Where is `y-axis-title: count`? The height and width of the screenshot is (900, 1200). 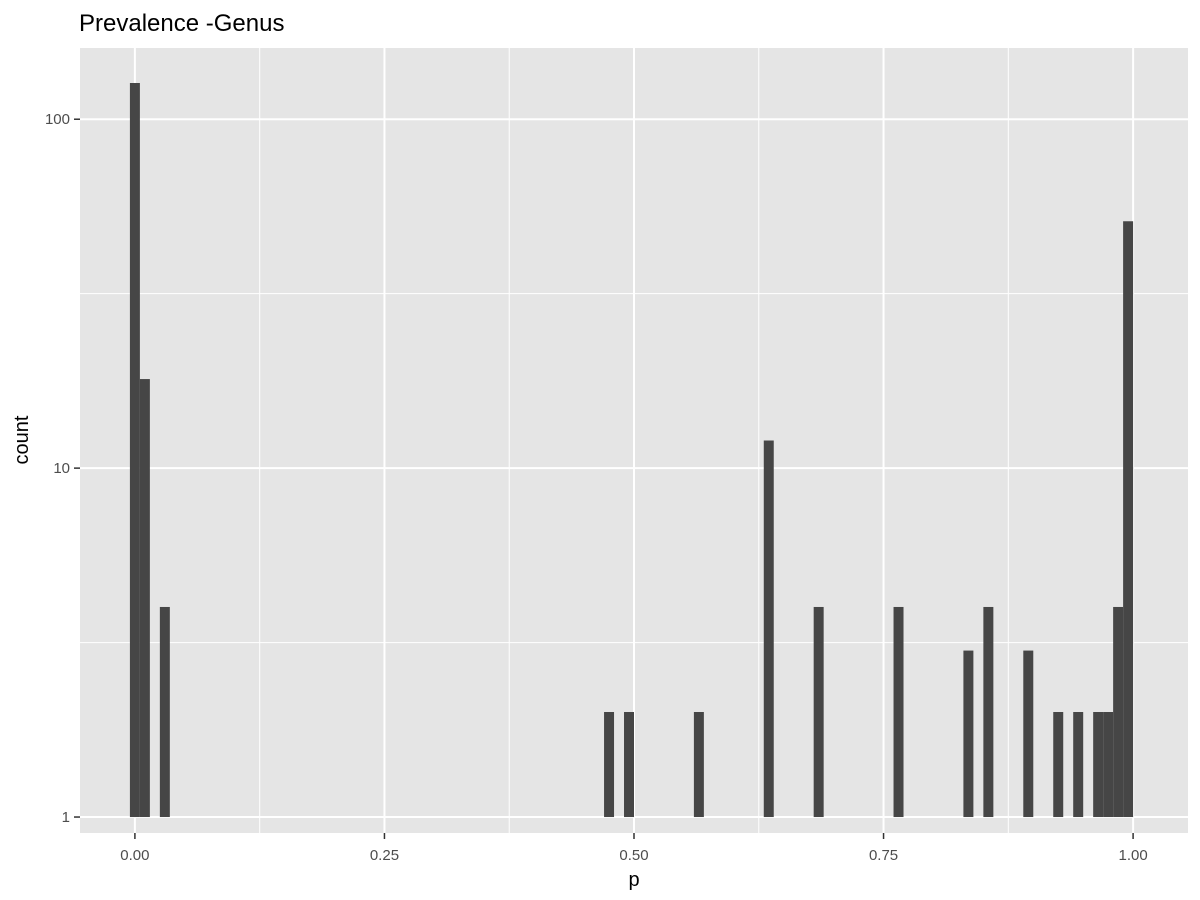 y-axis-title: count is located at coordinates (22, 439).